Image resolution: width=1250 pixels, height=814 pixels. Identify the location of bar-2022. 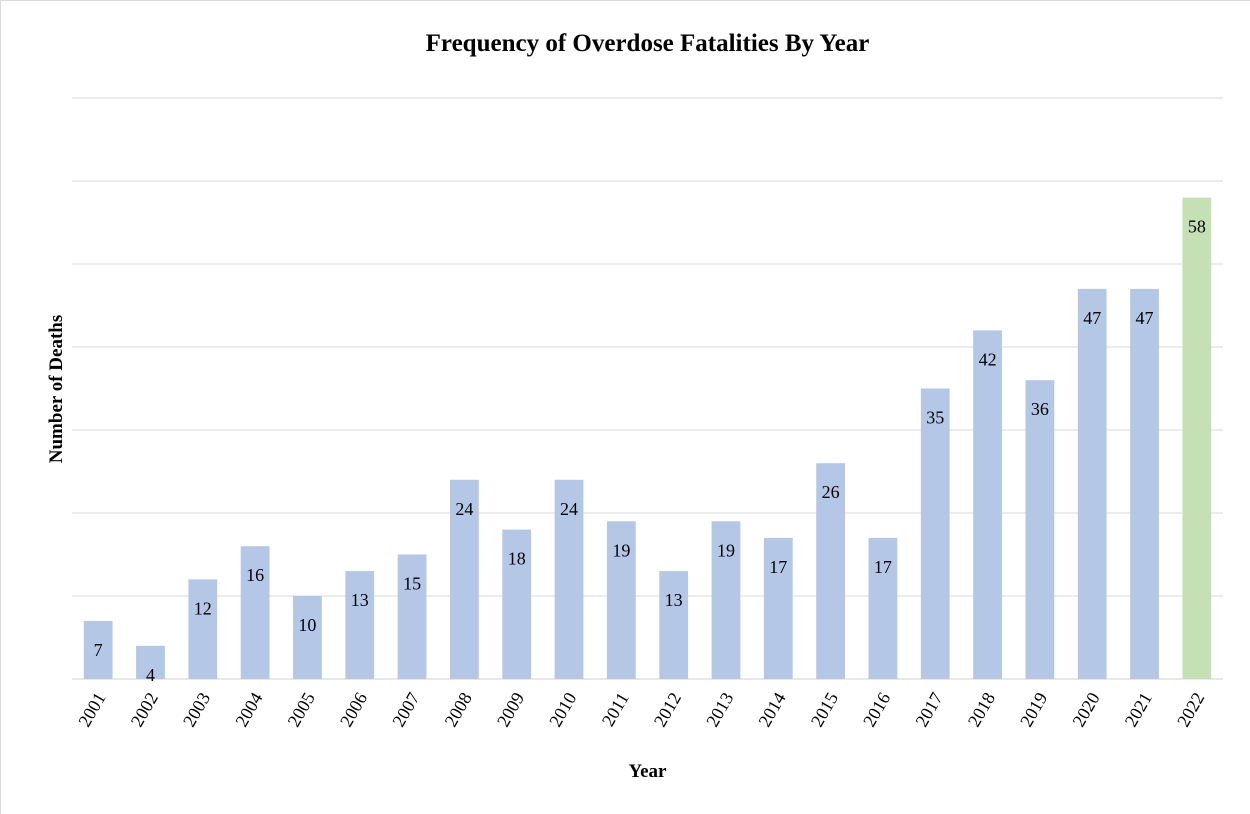
(1197, 438).